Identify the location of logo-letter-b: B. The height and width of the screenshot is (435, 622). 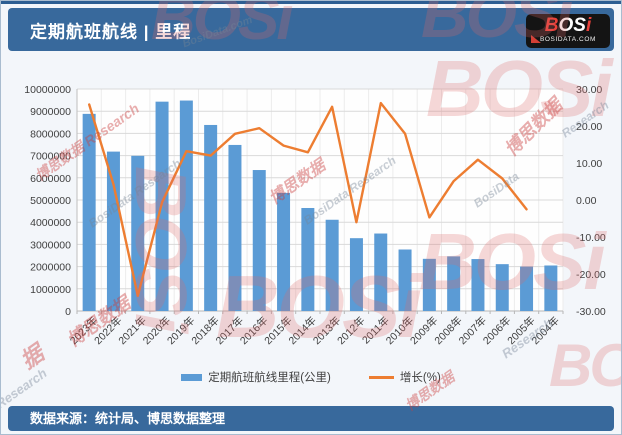
(551, 25).